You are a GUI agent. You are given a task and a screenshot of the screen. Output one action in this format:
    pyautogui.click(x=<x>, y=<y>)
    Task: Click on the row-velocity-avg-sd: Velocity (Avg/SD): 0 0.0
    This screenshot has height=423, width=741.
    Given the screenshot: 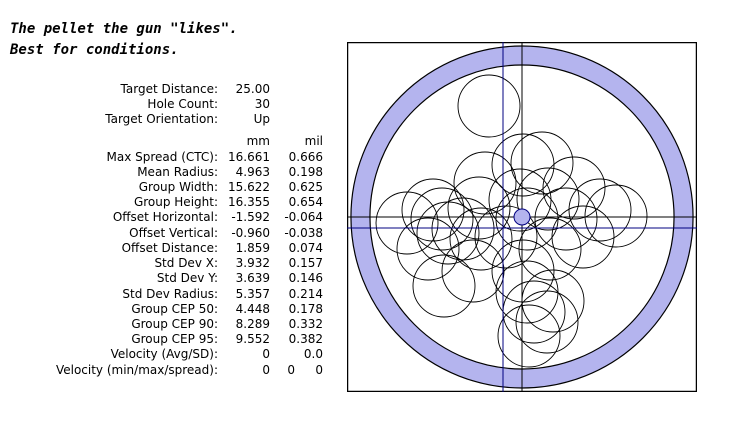 What is the action you would take?
    pyautogui.click(x=161, y=354)
    